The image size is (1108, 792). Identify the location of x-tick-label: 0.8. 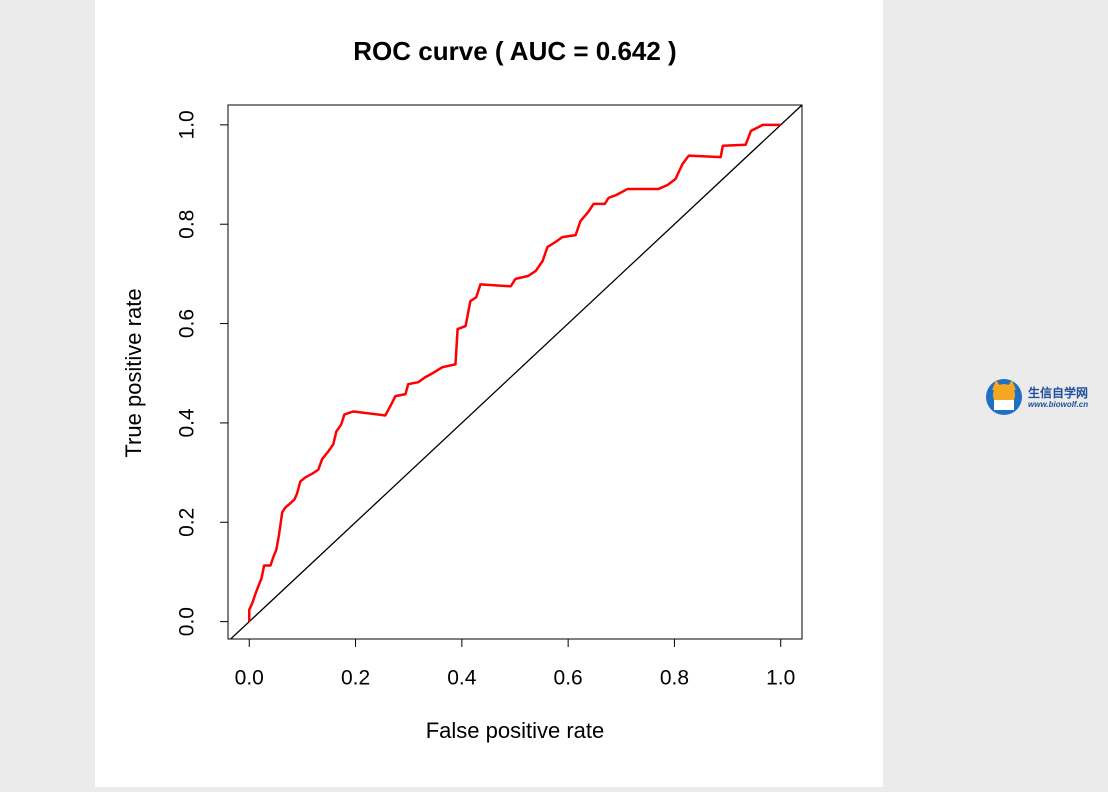
(674, 678).